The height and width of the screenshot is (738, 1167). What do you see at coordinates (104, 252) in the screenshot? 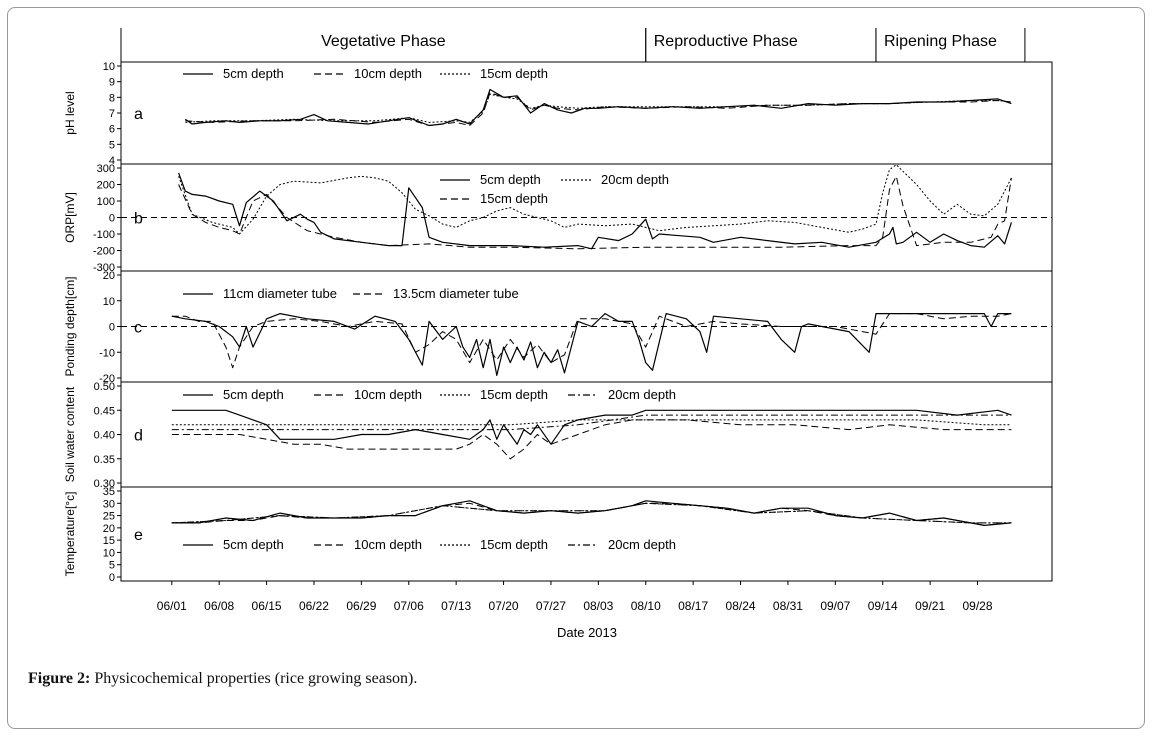
I see `y-tick-label: -200` at bounding box center [104, 252].